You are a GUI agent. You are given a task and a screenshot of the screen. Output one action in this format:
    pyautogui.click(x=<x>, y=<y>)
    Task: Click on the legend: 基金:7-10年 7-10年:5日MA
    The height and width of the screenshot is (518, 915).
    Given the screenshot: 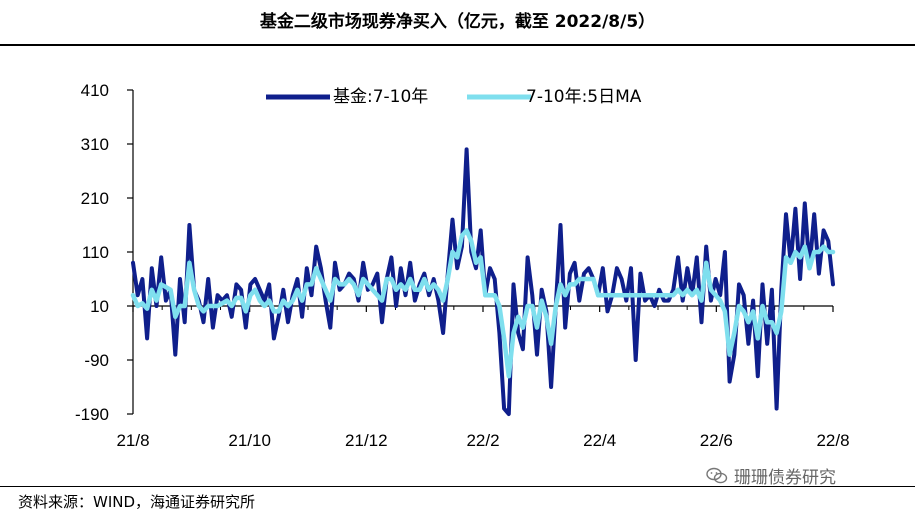 What is the action you would take?
    pyautogui.click(x=454, y=97)
    